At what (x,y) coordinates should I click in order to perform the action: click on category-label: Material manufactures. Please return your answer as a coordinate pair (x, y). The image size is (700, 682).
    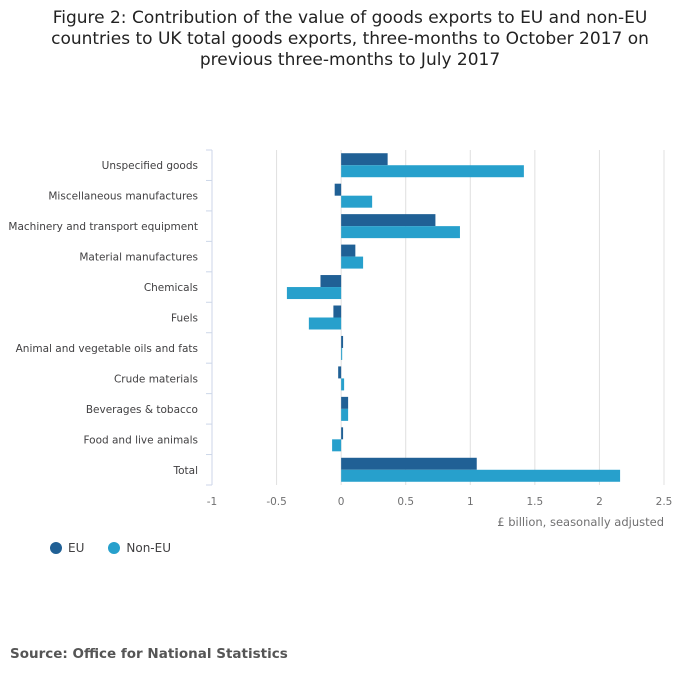
    Looking at the image, I should click on (138, 258).